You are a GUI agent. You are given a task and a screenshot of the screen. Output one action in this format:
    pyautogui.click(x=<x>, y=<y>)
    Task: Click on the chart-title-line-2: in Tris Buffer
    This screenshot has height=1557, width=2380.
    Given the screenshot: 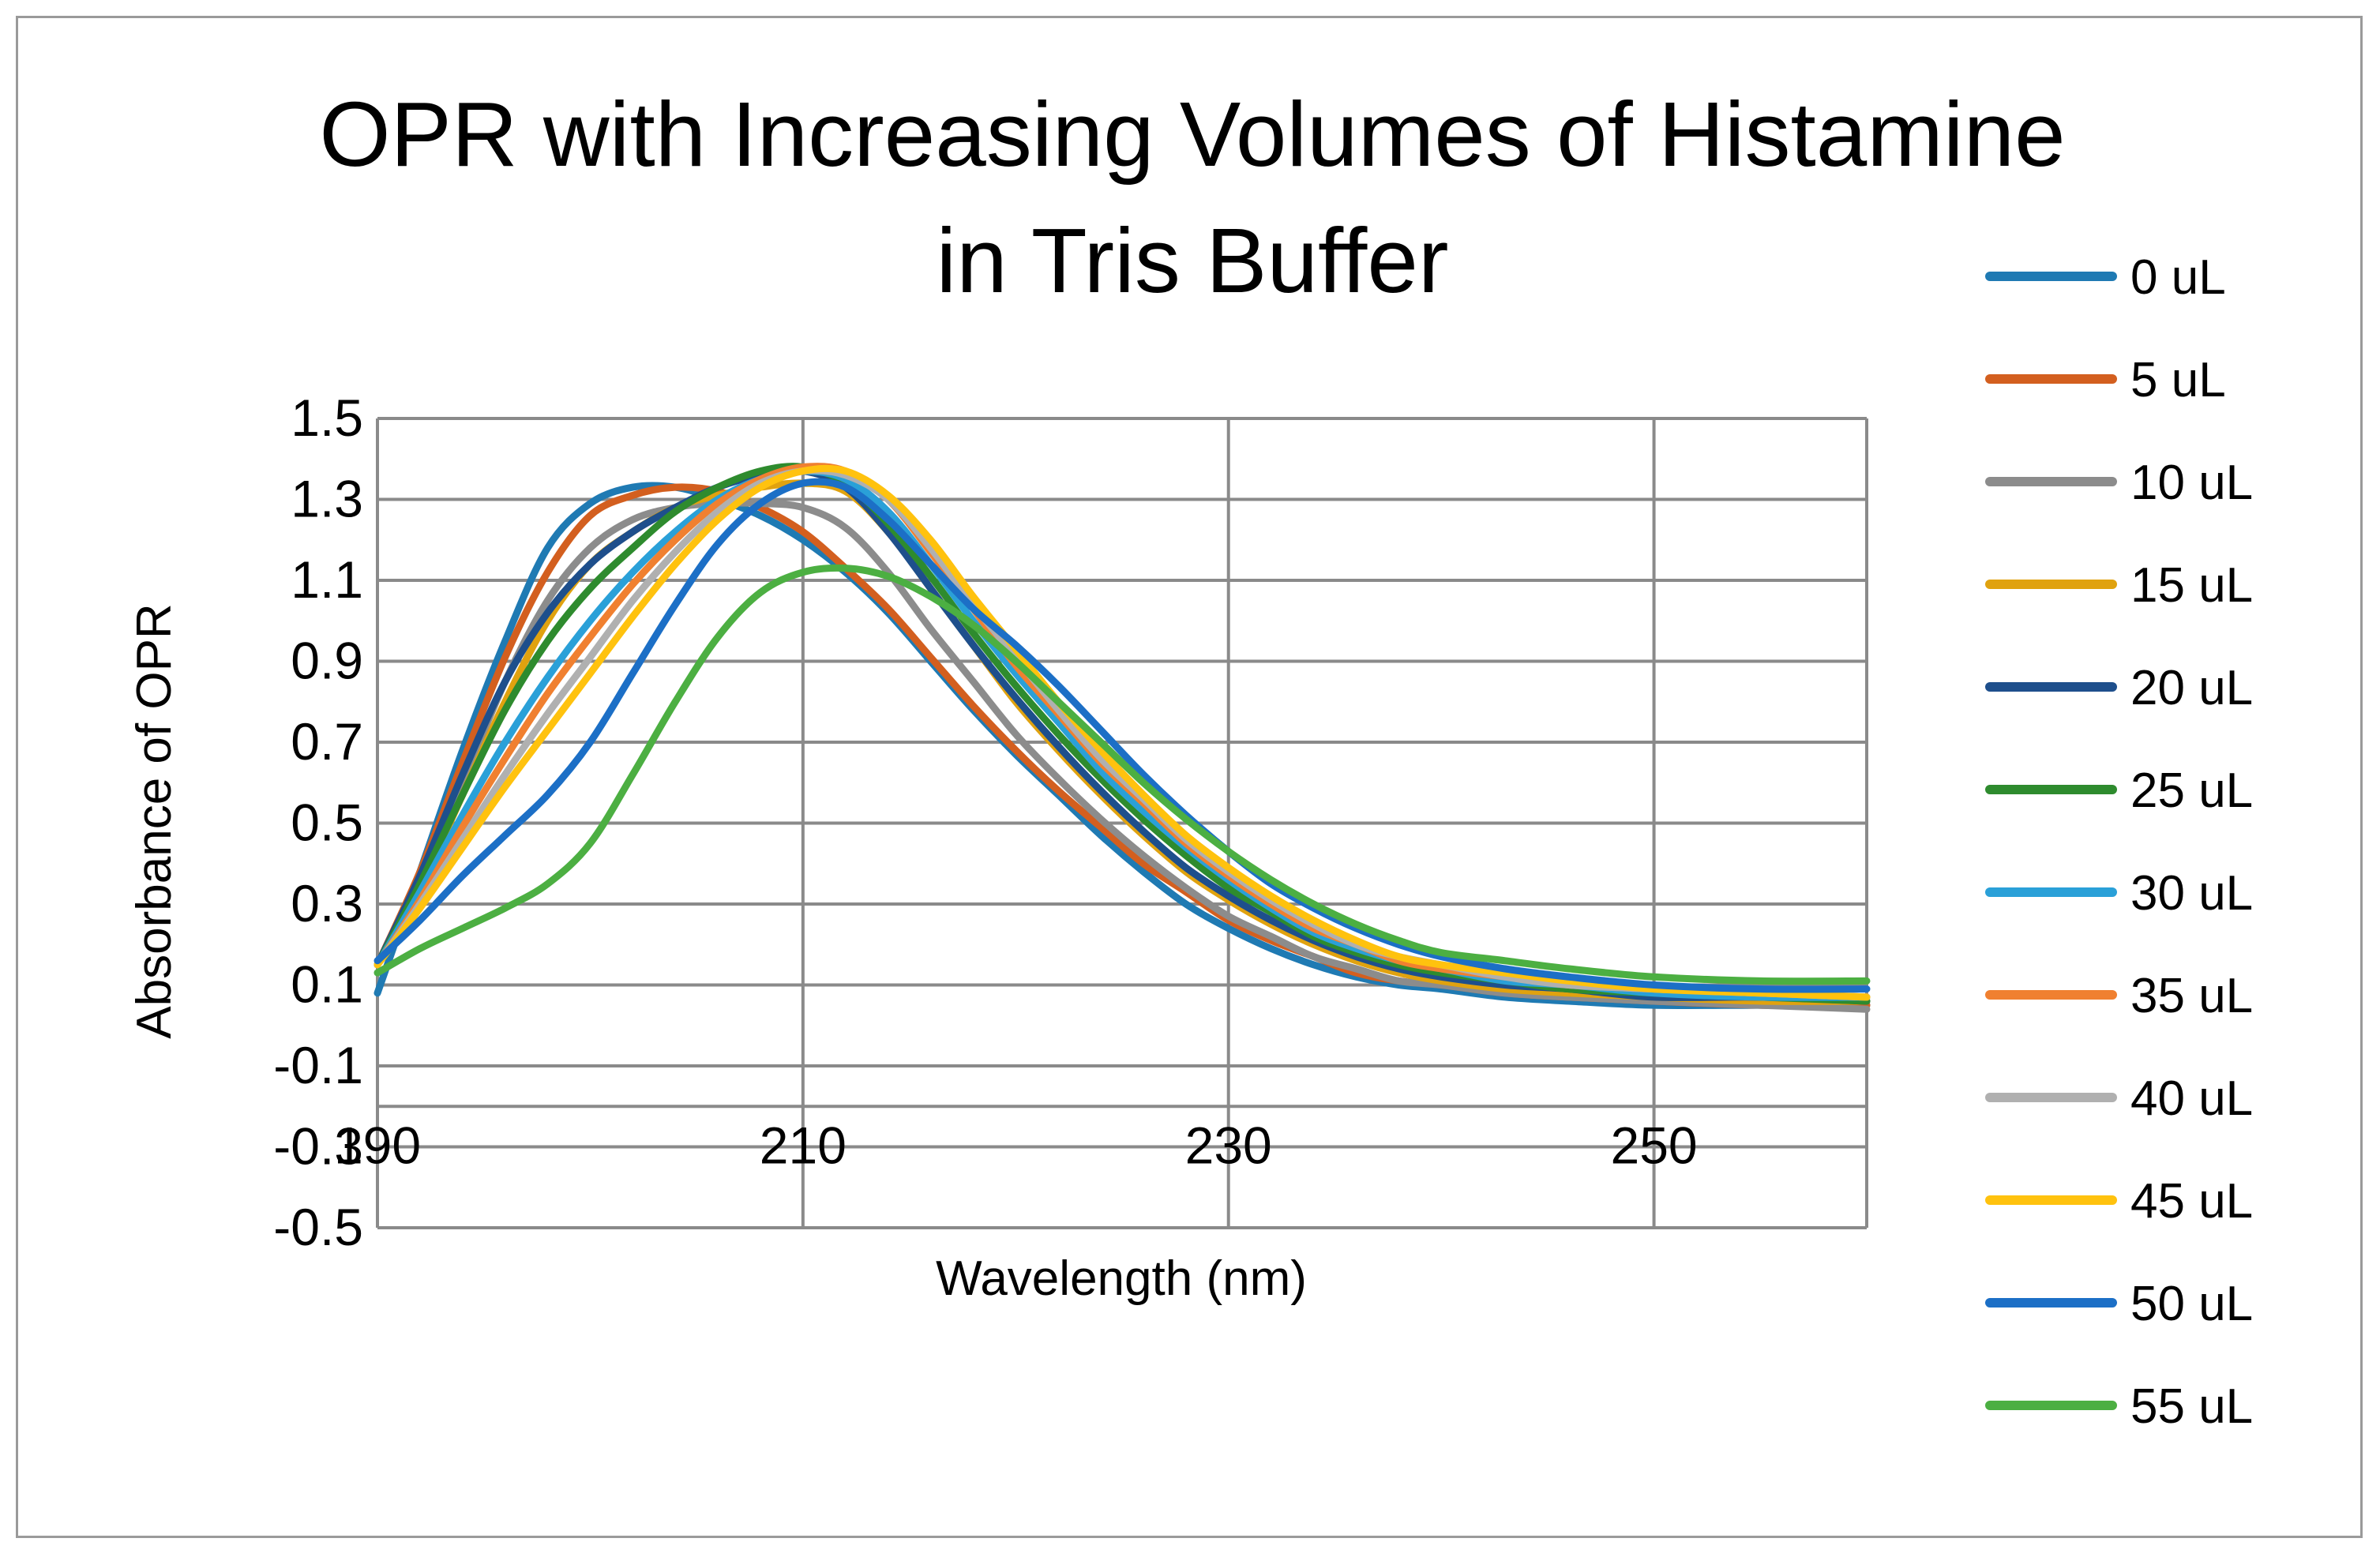 What is the action you would take?
    pyautogui.click(x=1193, y=260)
    